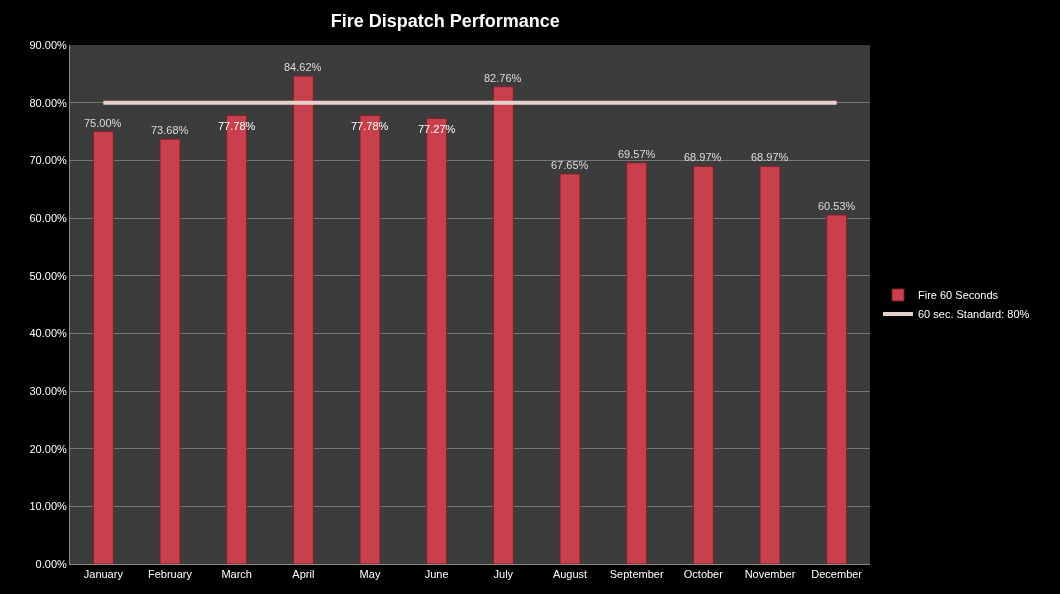 The width and height of the screenshot is (1060, 594). What do you see at coordinates (170, 130) in the screenshot?
I see `data-label: 73.68%` at bounding box center [170, 130].